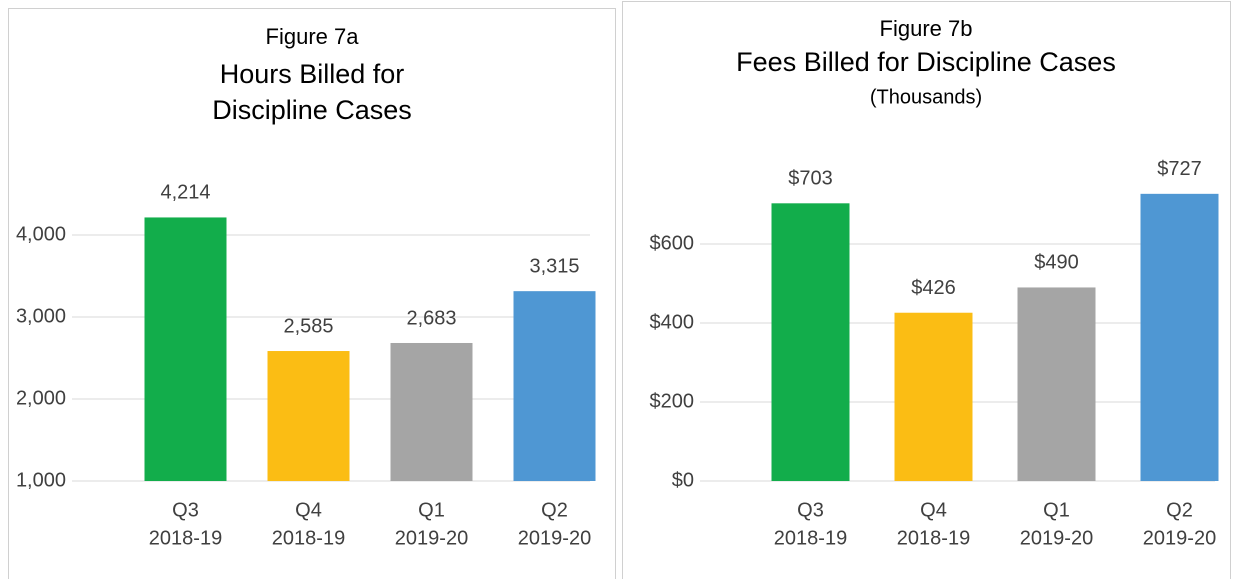 This screenshot has width=1235, height=579. Describe the element at coordinates (926, 28) in the screenshot. I see `chart-title: Figure 7b` at that location.